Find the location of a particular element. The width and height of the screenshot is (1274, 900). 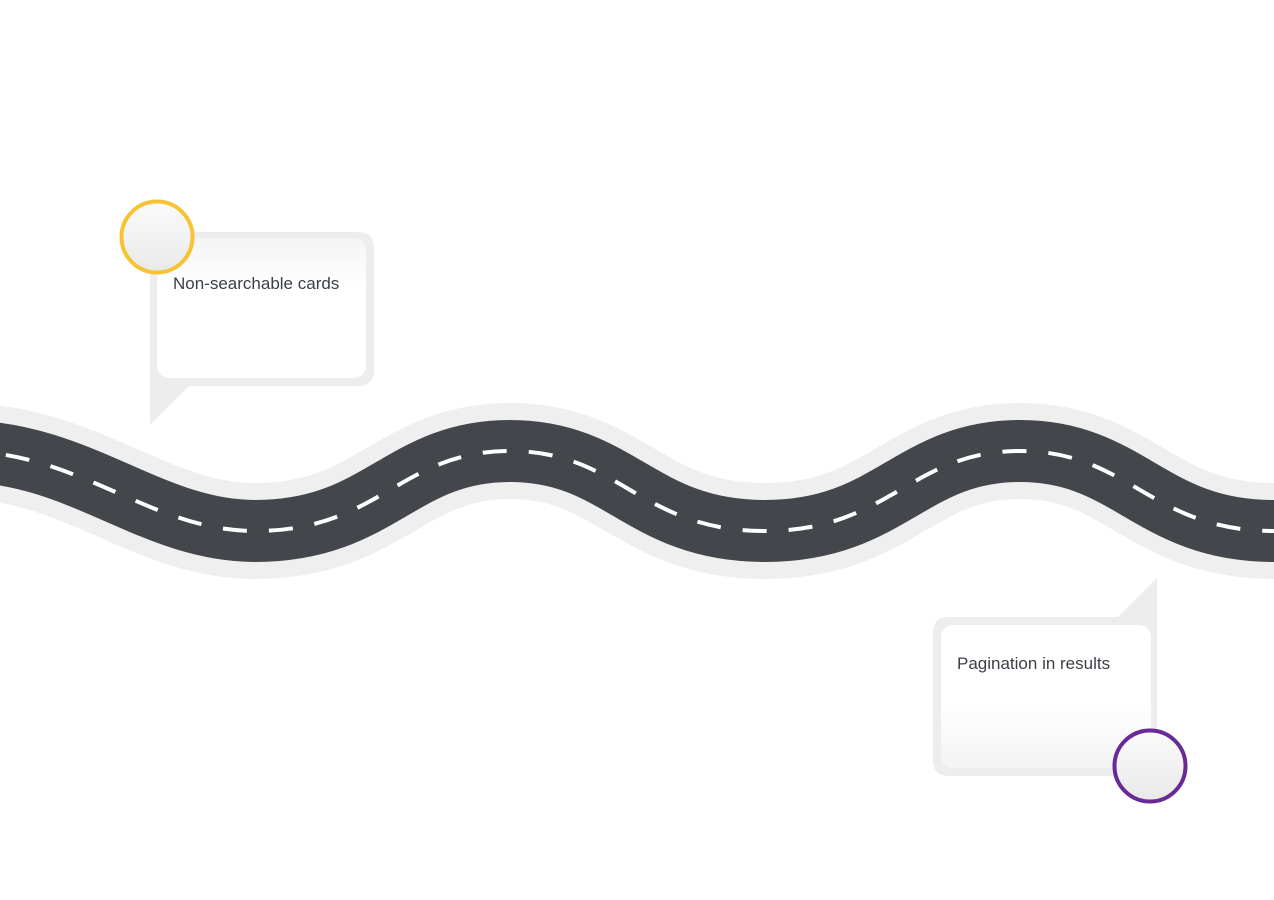

milestone-label-1: Non-searchable cards is located at coordinates (256, 283).